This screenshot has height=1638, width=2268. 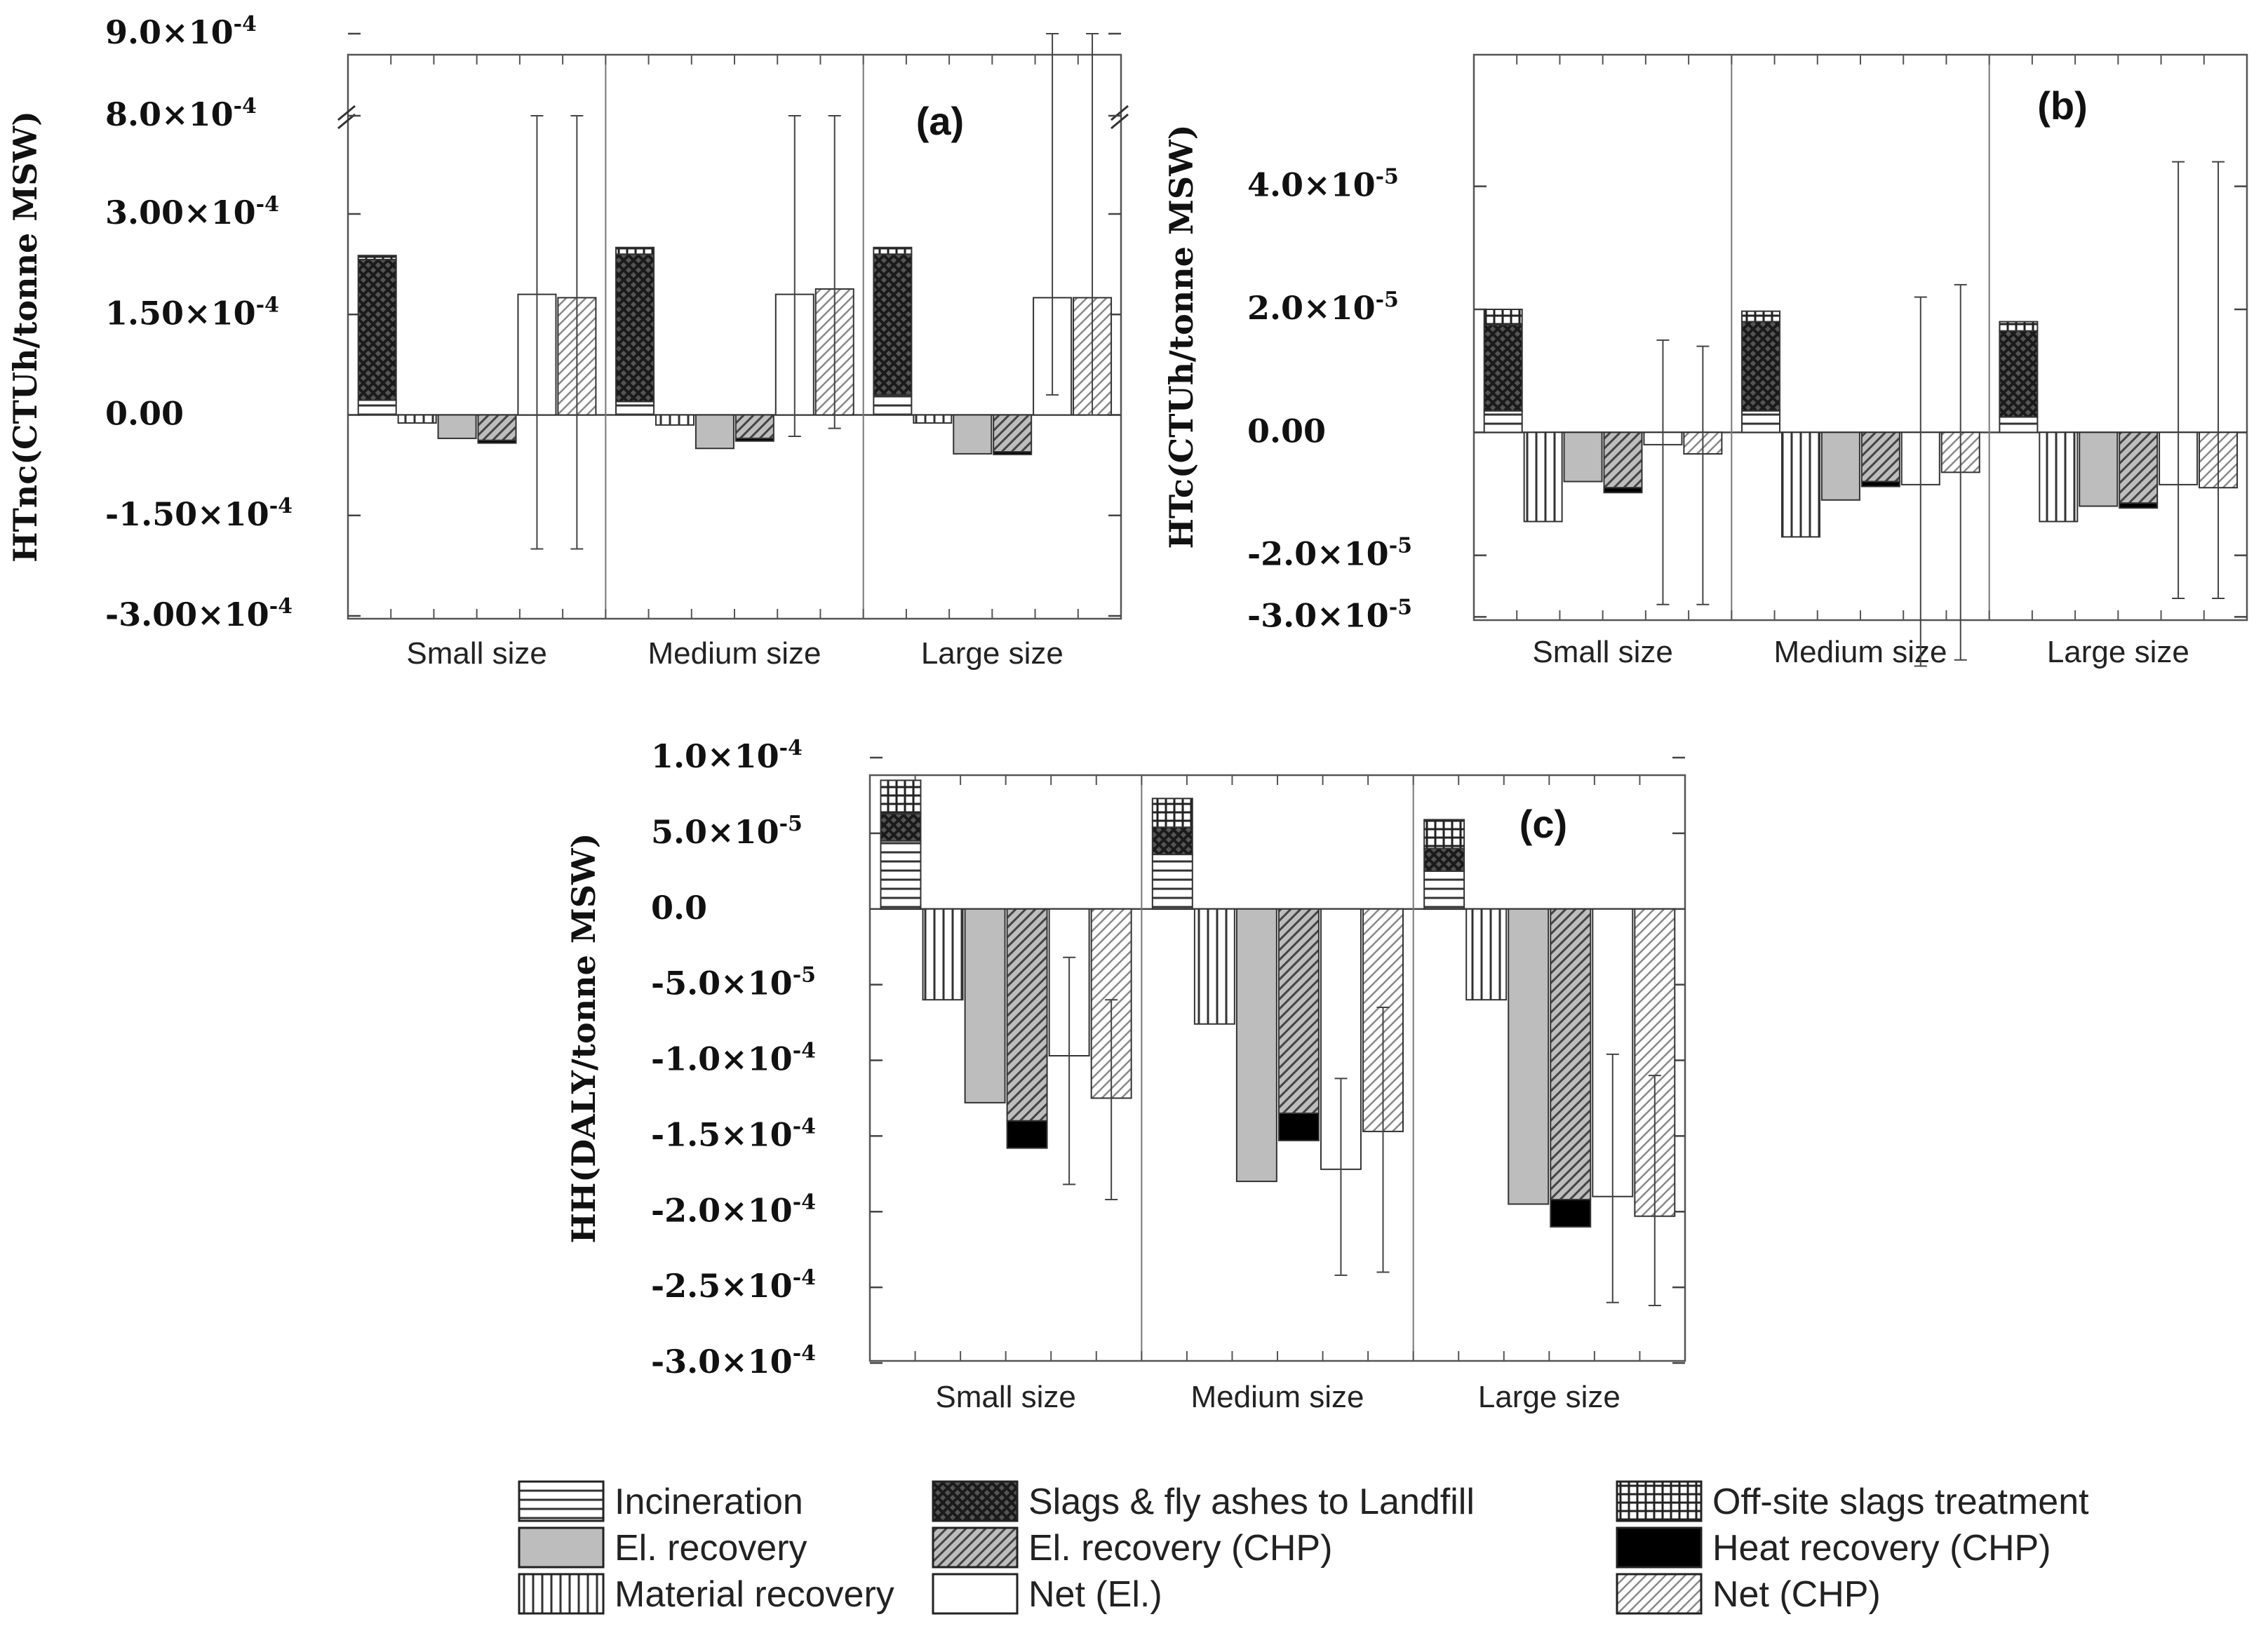 I want to click on y-tick-label: -1.0×10-4, so click(x=733, y=1058).